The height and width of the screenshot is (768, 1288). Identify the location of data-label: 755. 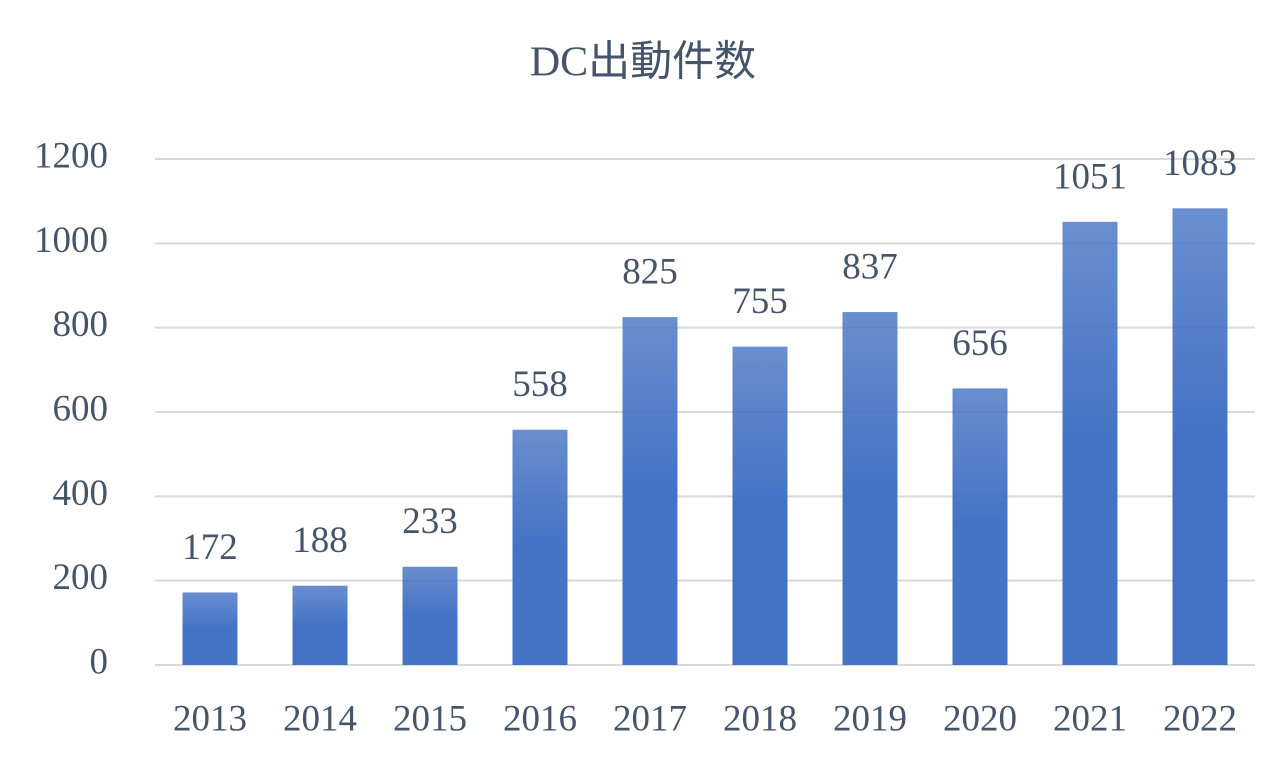
(760, 301).